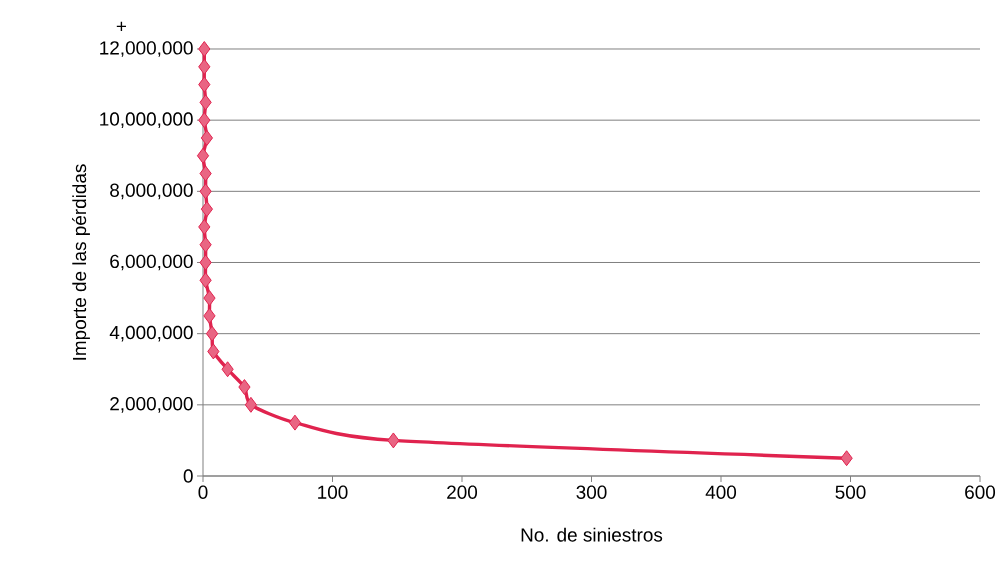  What do you see at coordinates (81, 262) in the screenshot?
I see `y-axis-title: Importe de las pérdidas` at bounding box center [81, 262].